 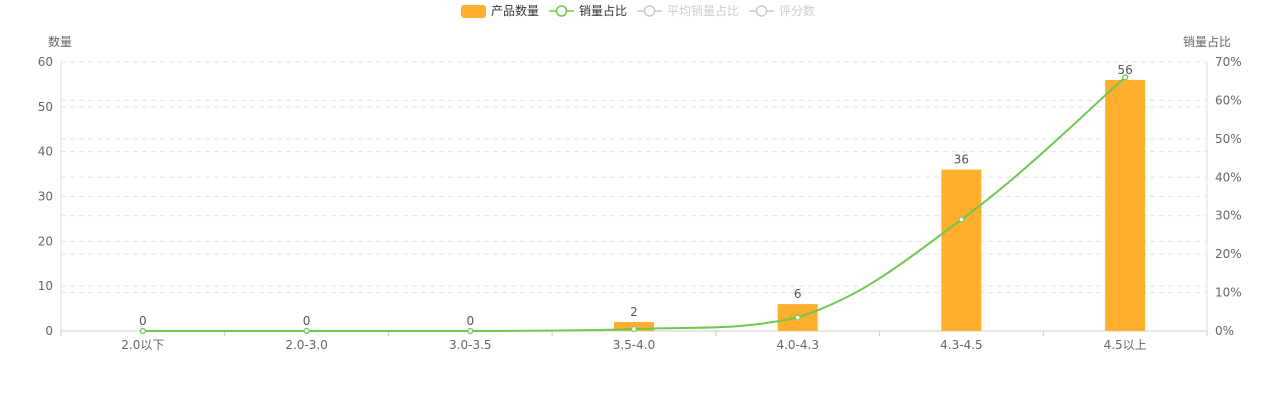 I want to click on x-tick-label: 3.5-4.0, so click(x=634, y=345).